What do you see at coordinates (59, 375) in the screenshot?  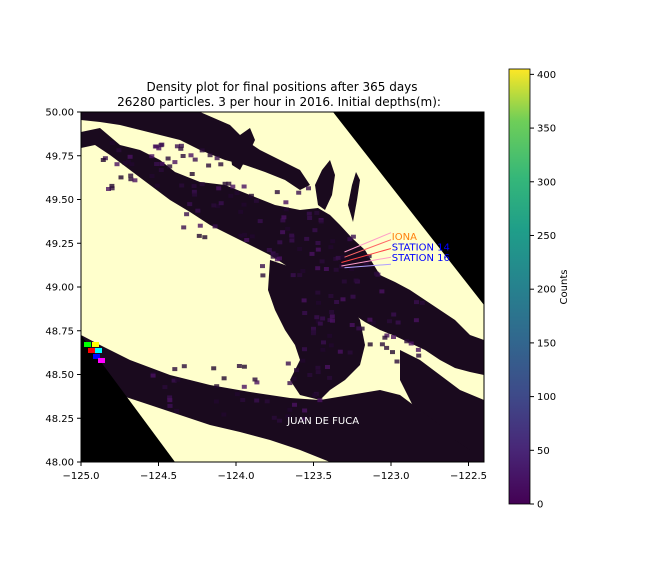 I see `y-tick-label: 48.50` at bounding box center [59, 375].